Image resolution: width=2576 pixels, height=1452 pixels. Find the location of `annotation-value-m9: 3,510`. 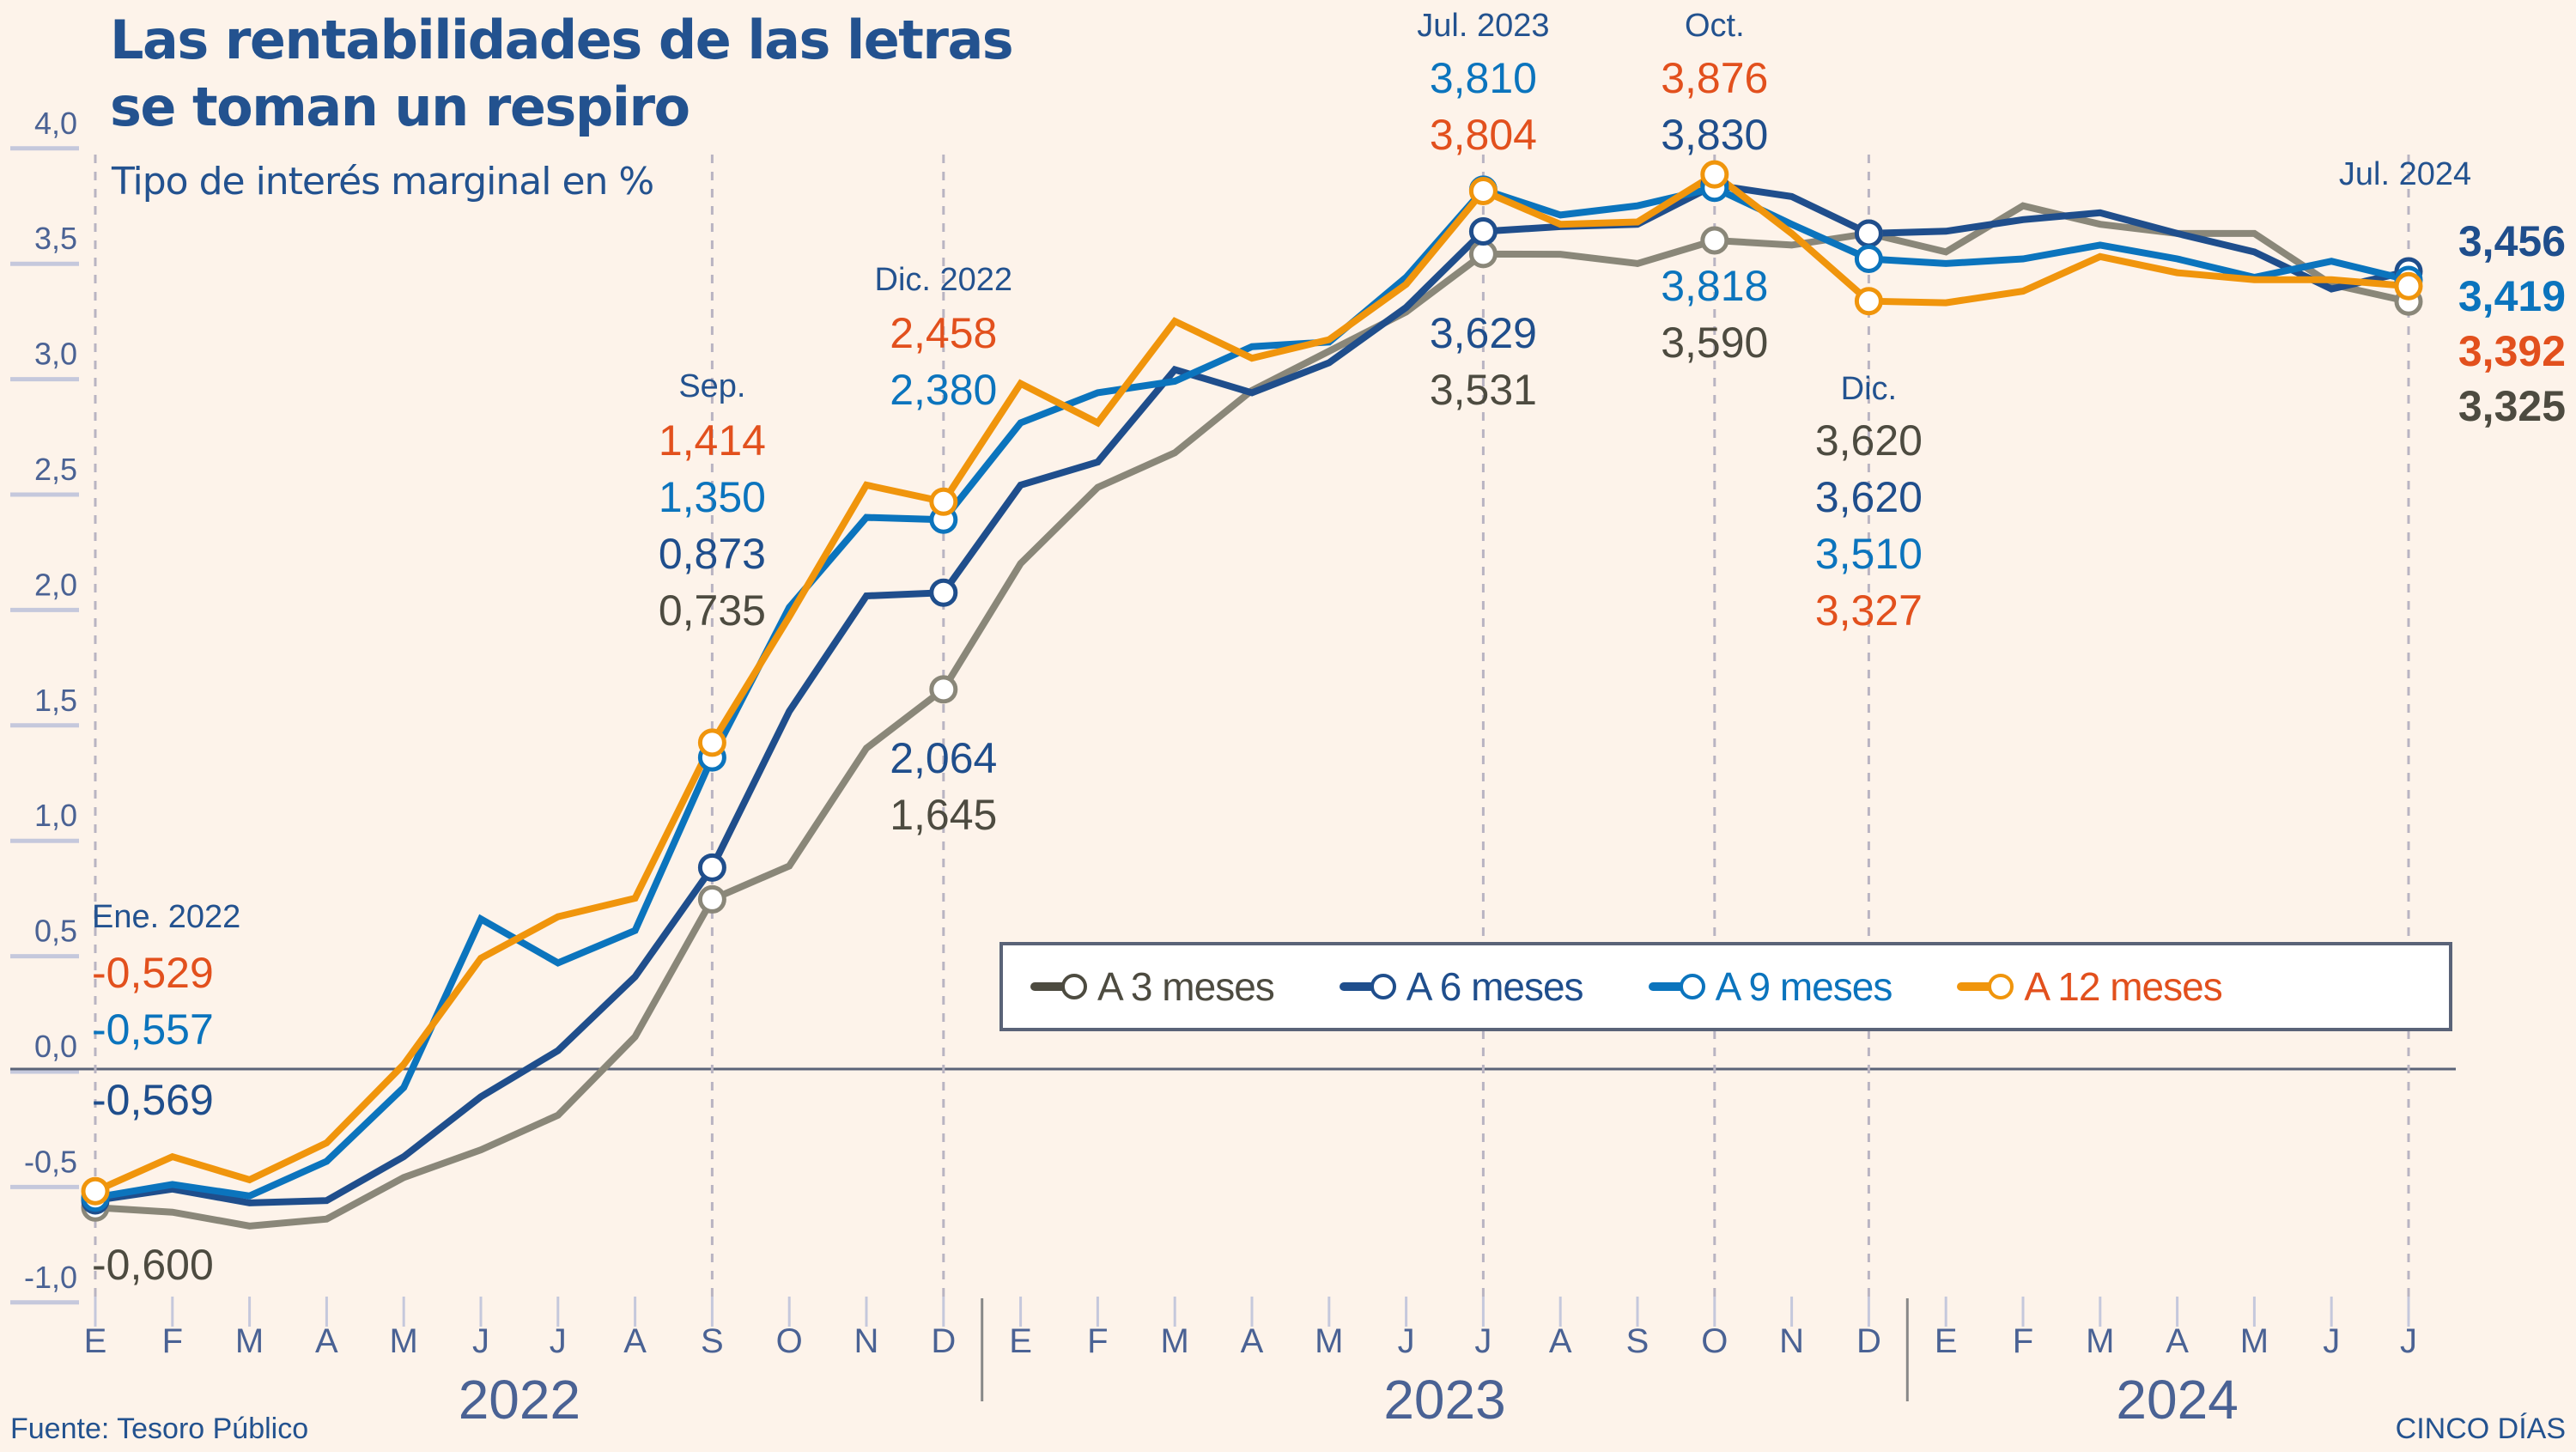

annotation-value-m9: 3,510 is located at coordinates (1869, 554).